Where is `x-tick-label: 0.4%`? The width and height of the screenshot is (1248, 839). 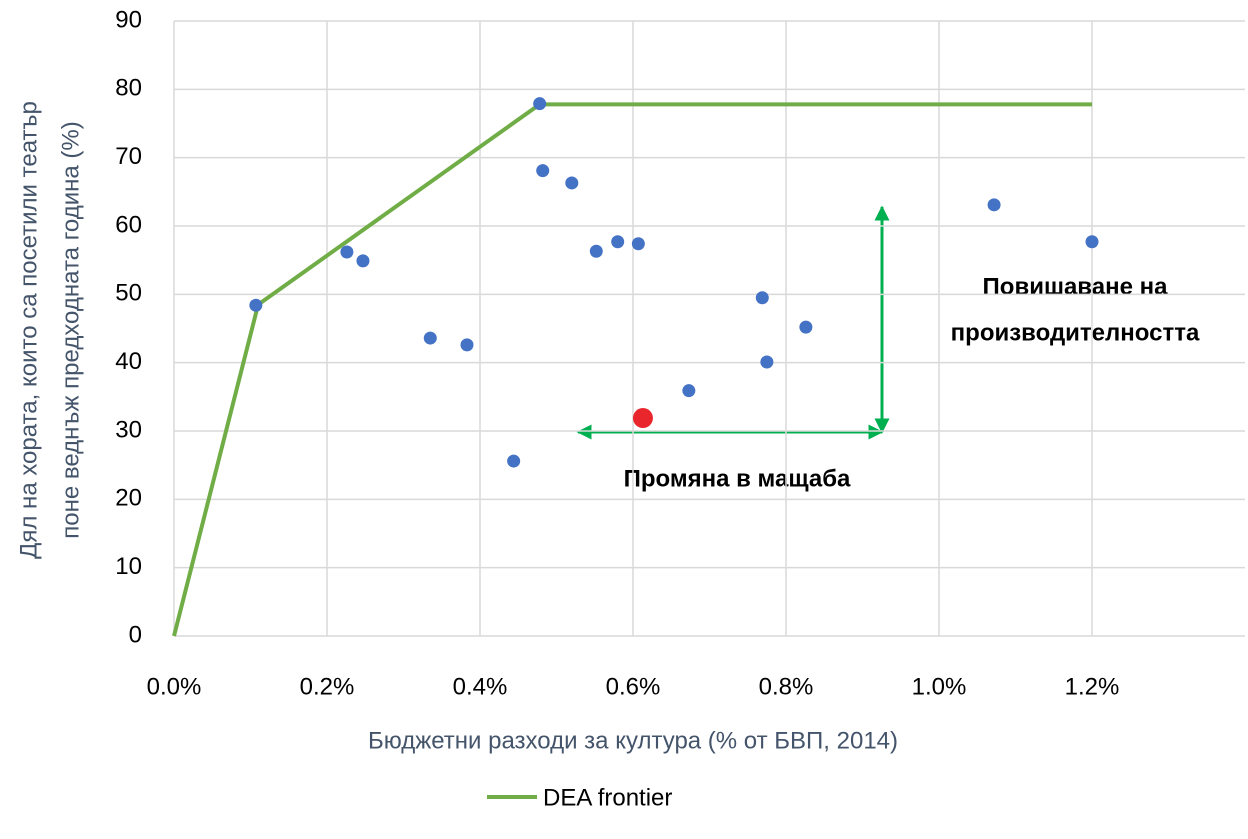
x-tick-label: 0.4% is located at coordinates (480, 686).